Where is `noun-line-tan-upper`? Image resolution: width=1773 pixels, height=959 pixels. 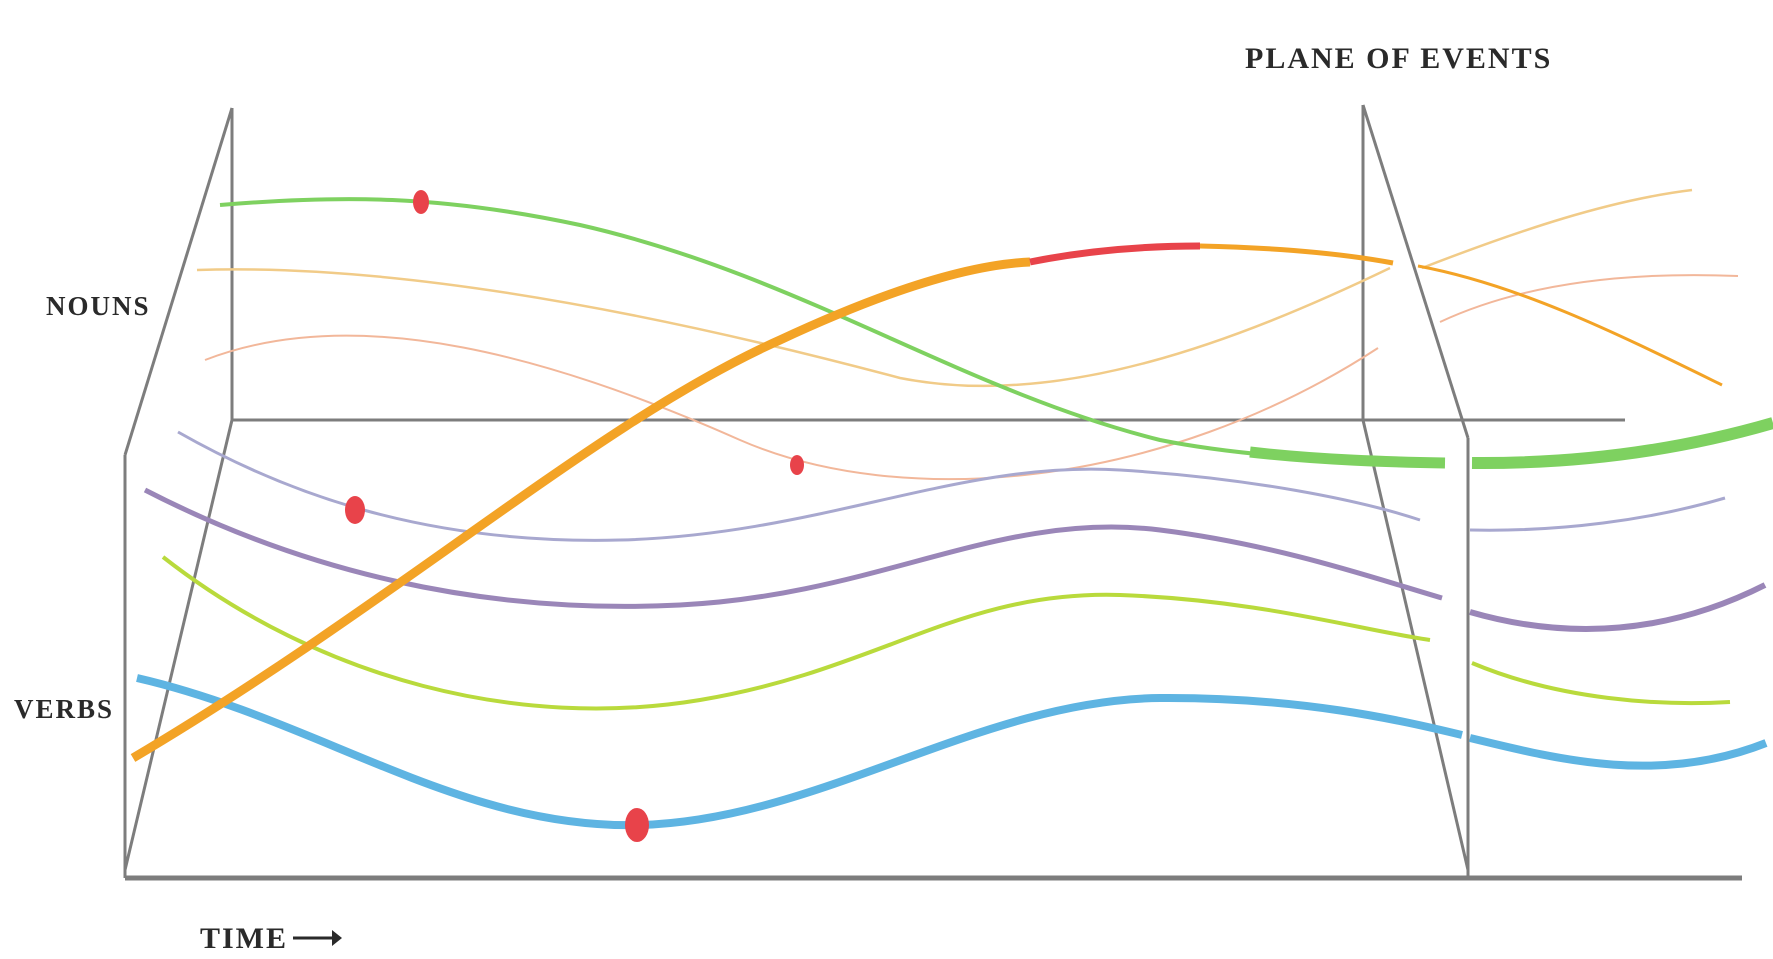
noun-line-tan-upper is located at coordinates (793, 327).